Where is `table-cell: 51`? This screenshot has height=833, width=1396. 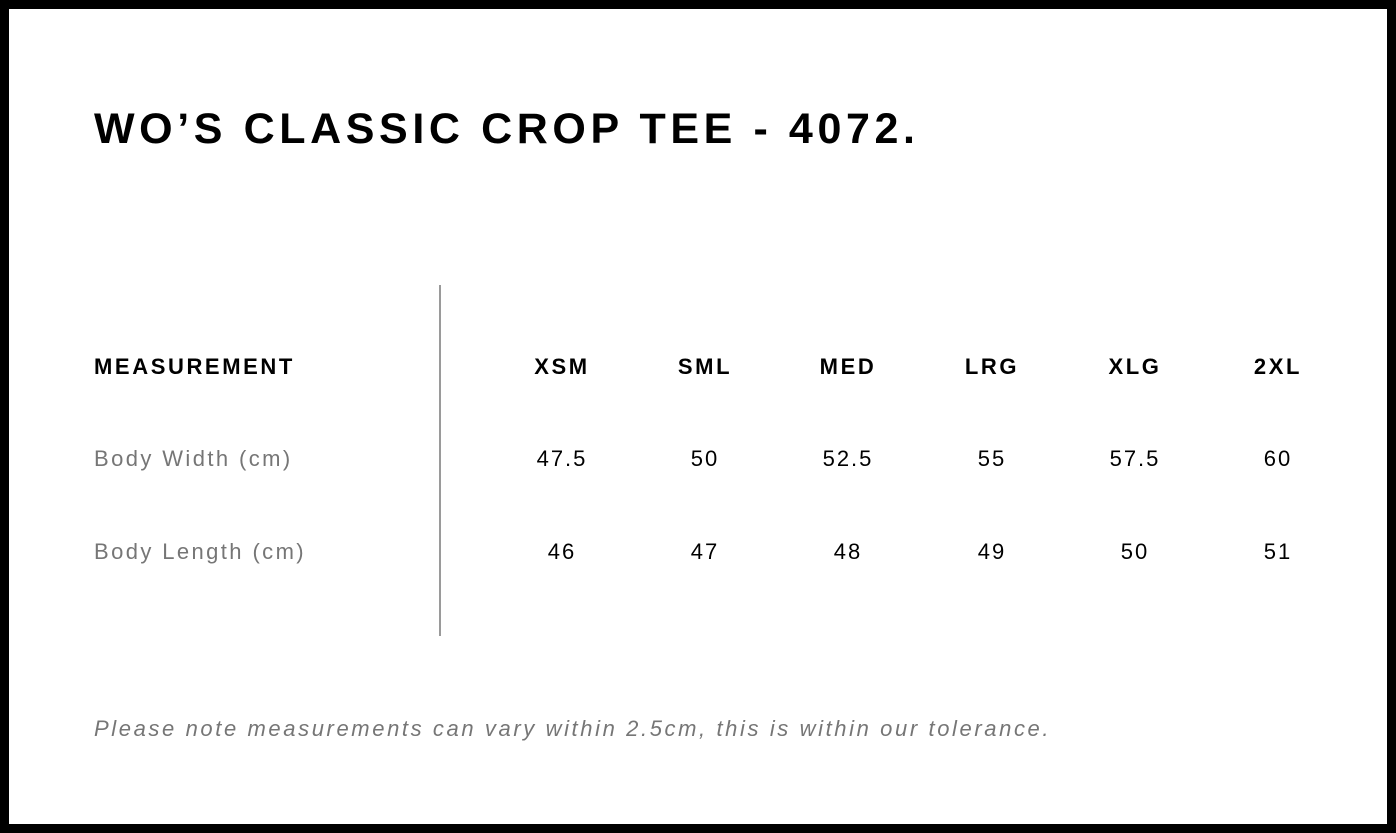
table-cell: 51 is located at coordinates (1278, 551).